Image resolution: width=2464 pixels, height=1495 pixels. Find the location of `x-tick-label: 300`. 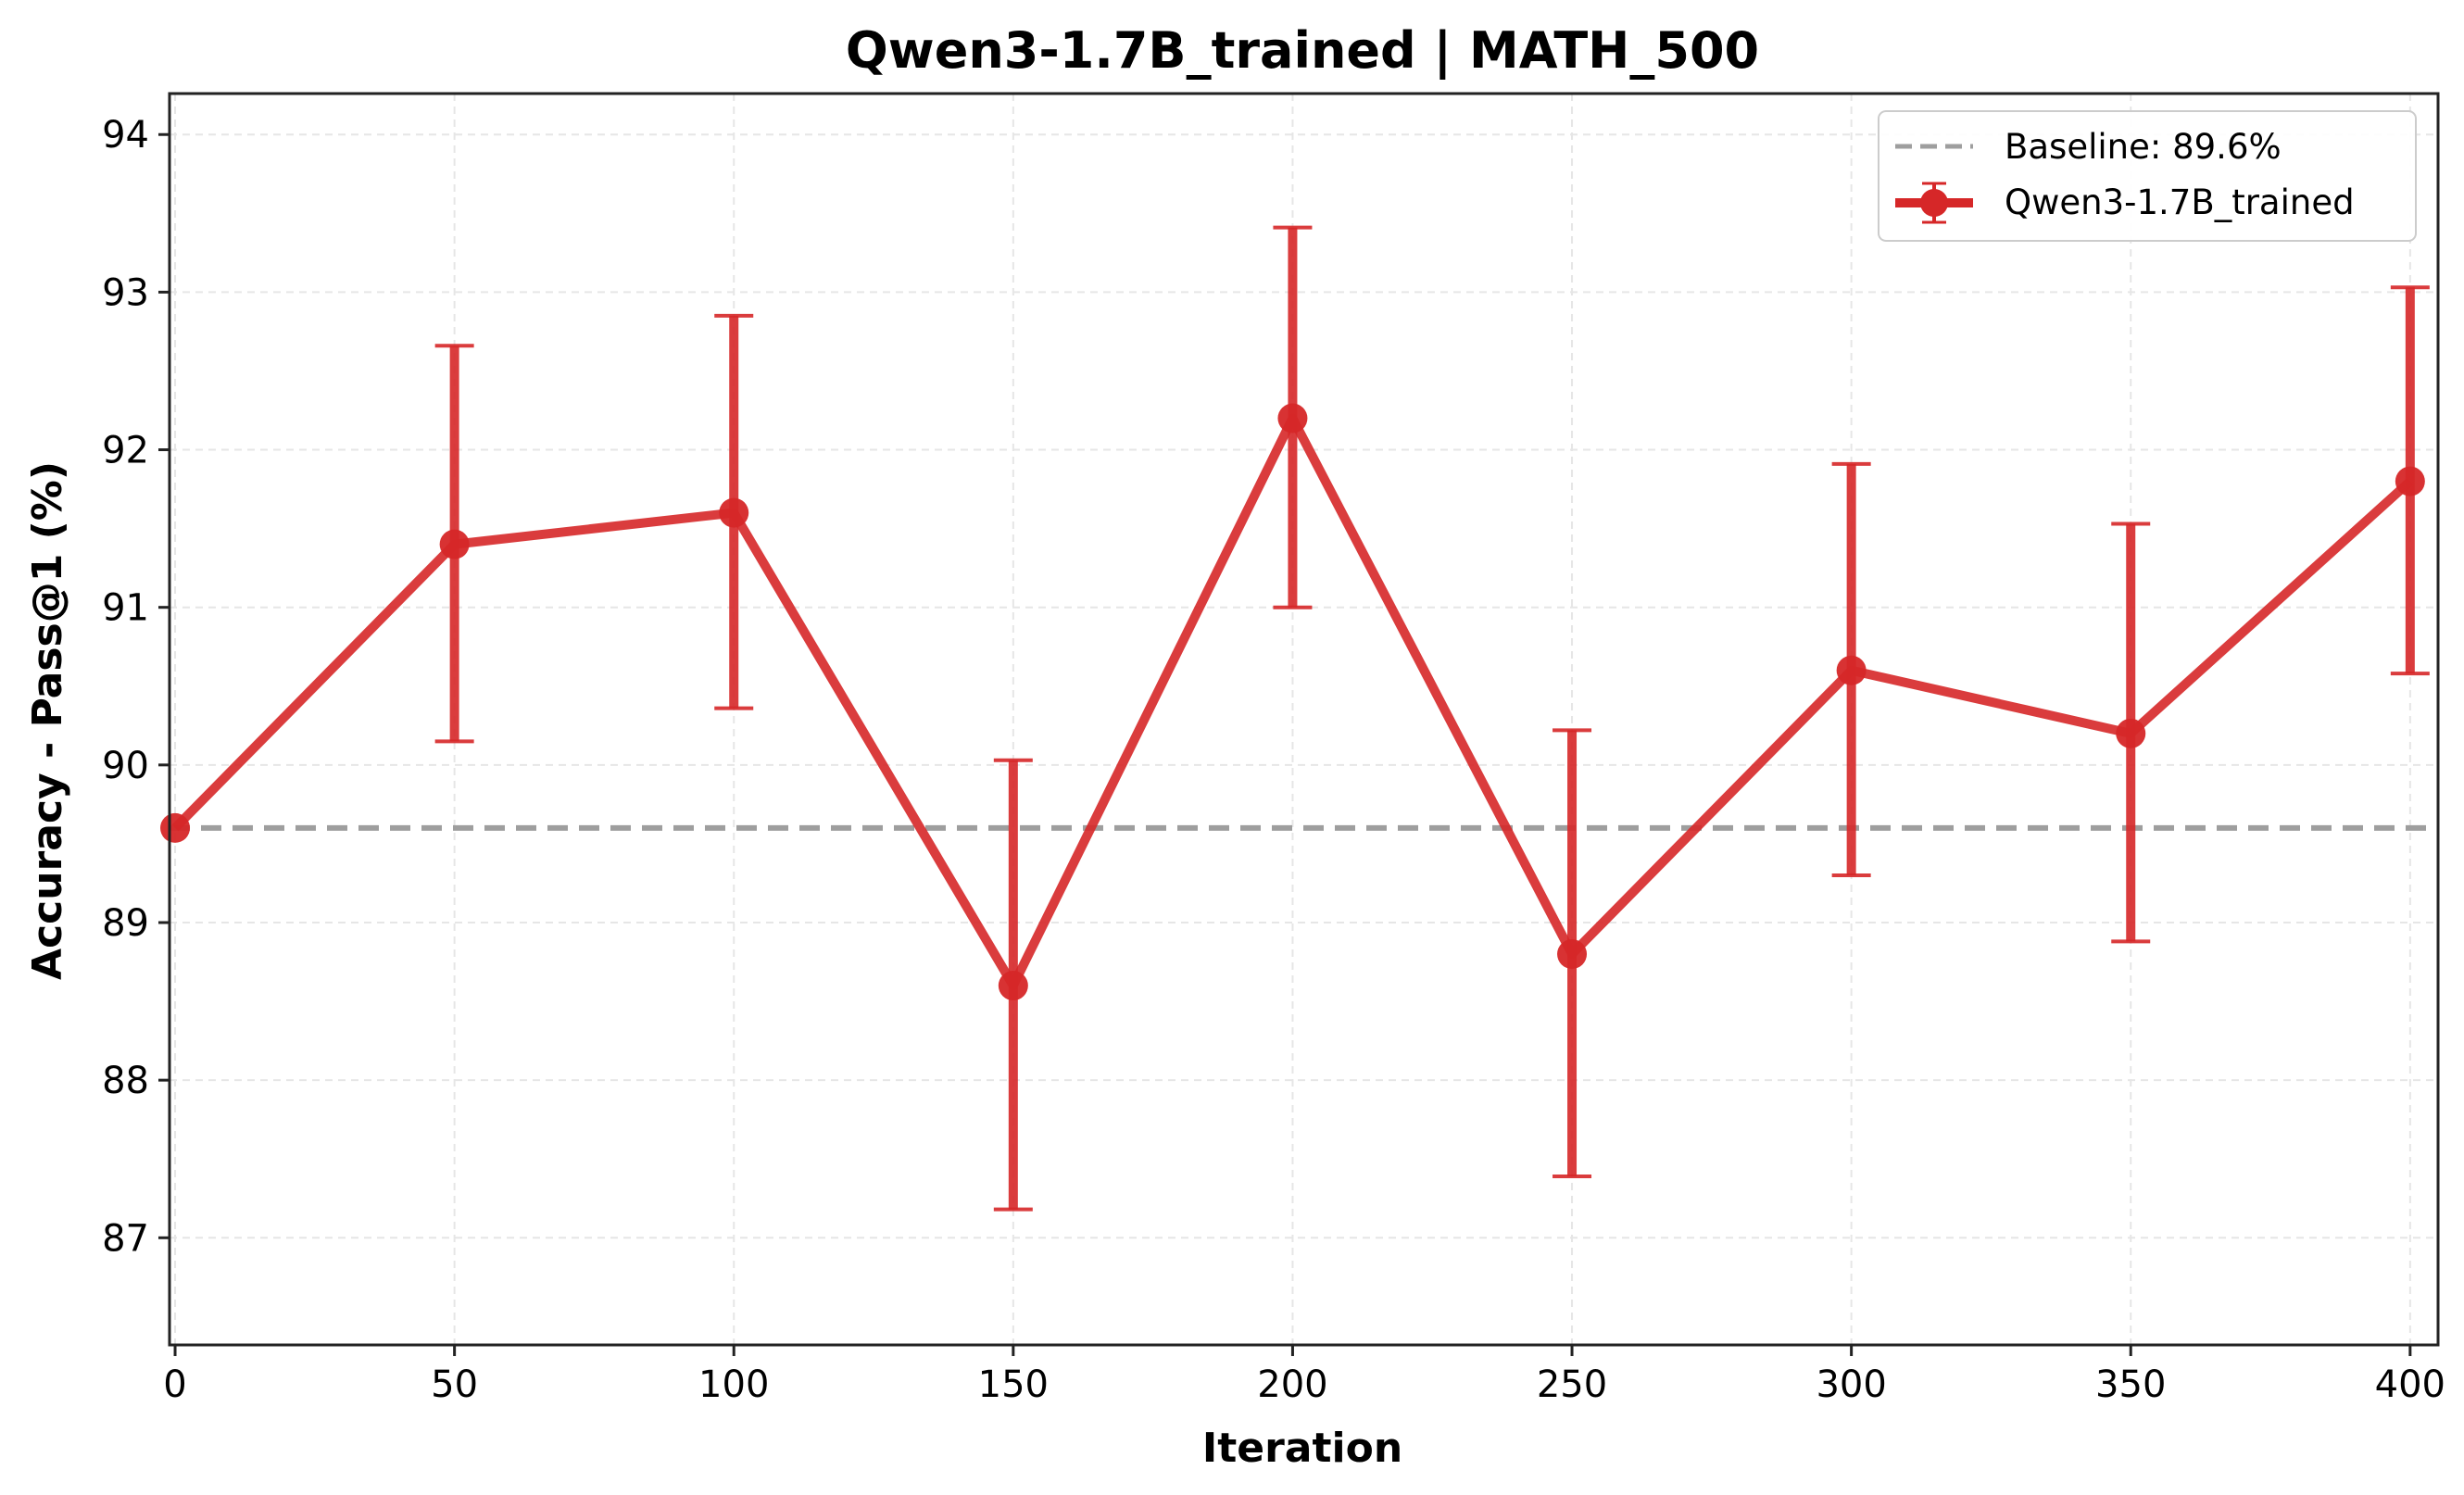

x-tick-label: 300 is located at coordinates (1851, 1385).